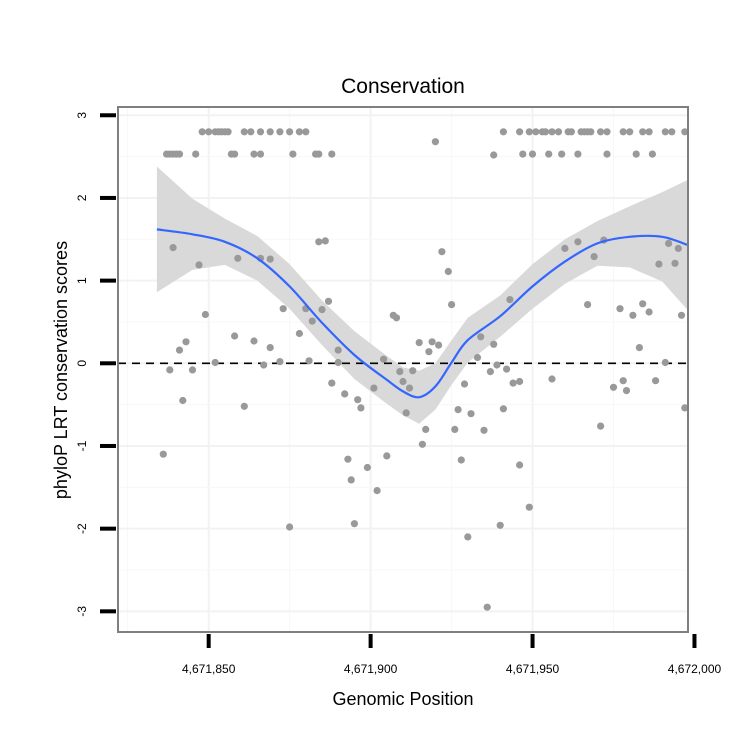 The height and width of the screenshot is (750, 750). Describe the element at coordinates (209, 669) in the screenshot. I see `x-tick-label: 4,671,850` at that location.